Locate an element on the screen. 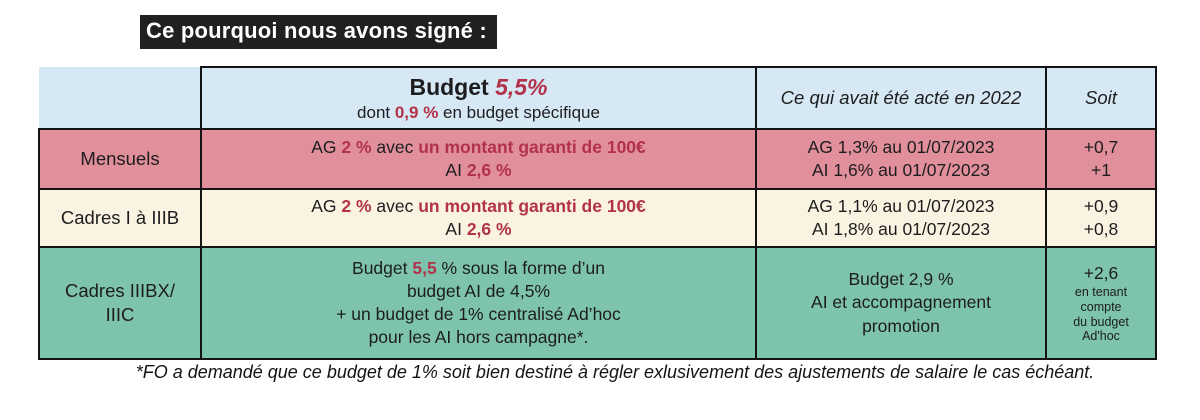 Image resolution: width=1200 pixels, height=420 pixels. line1-suffix: % sous la forme d’un is located at coordinates (520, 267).